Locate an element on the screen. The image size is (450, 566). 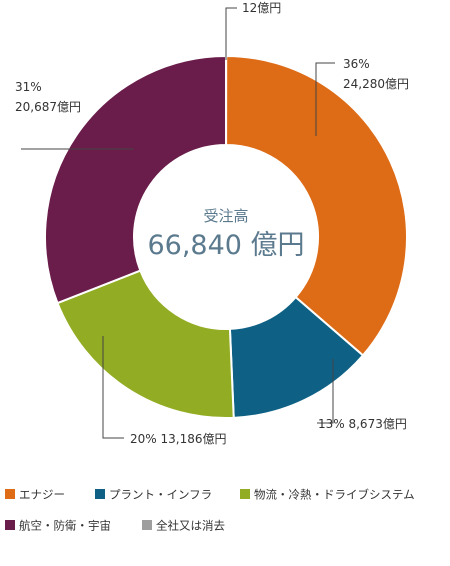
legend-label-4: 全社又は消去 is located at coordinates (190, 526).